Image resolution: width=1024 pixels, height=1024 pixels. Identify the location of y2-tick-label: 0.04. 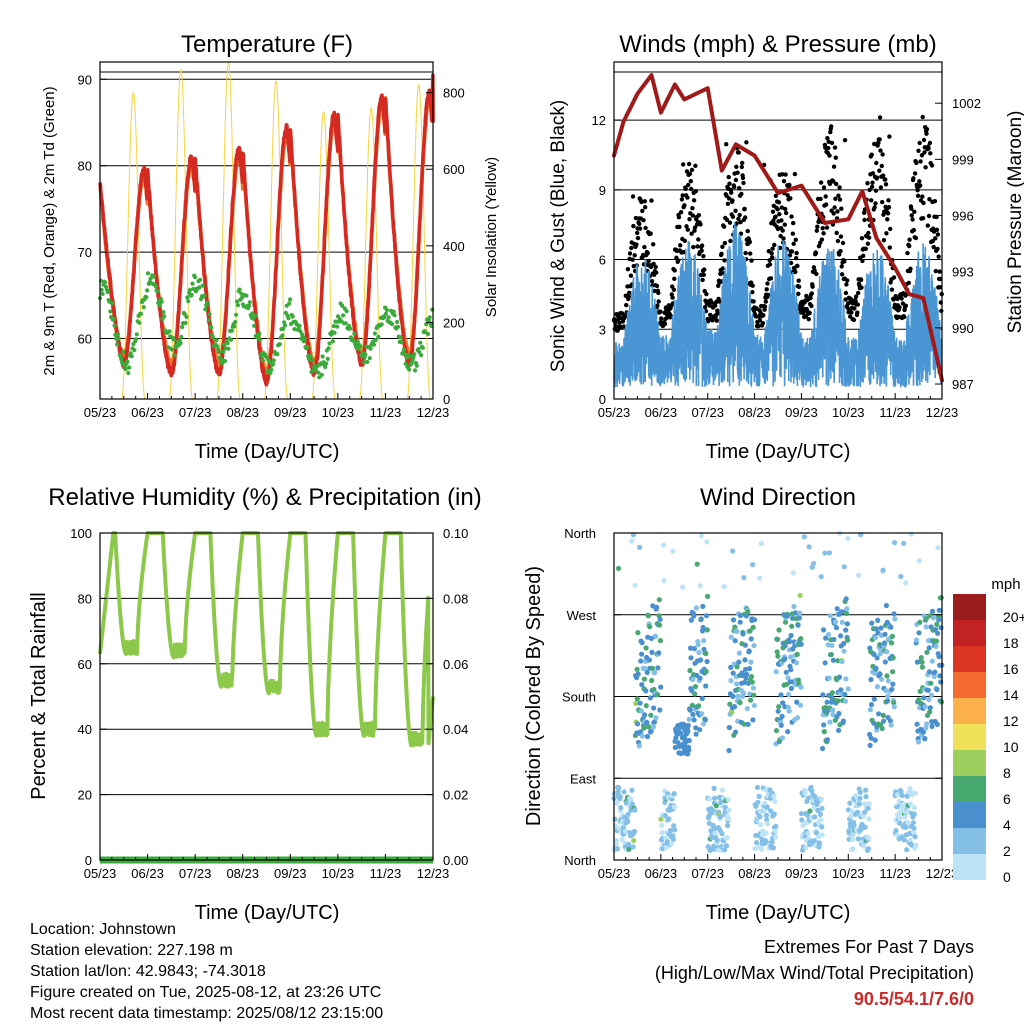
(455, 729).